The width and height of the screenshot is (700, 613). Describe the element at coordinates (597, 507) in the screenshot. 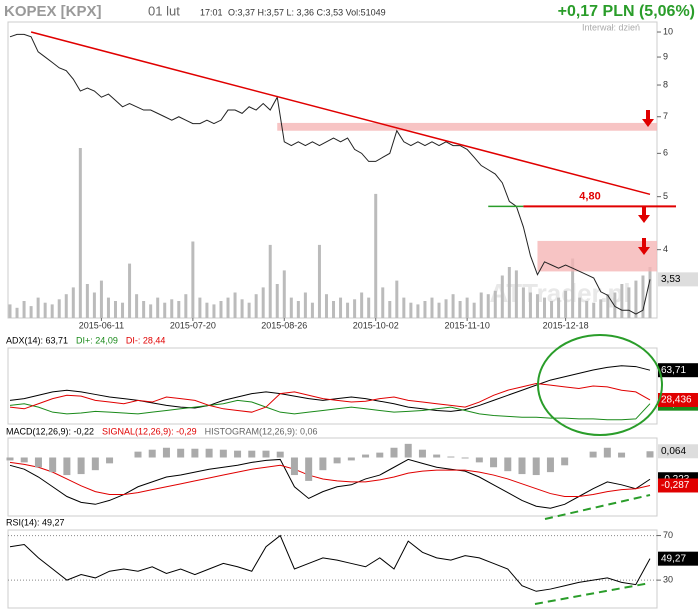

I see `divergence-line` at that location.